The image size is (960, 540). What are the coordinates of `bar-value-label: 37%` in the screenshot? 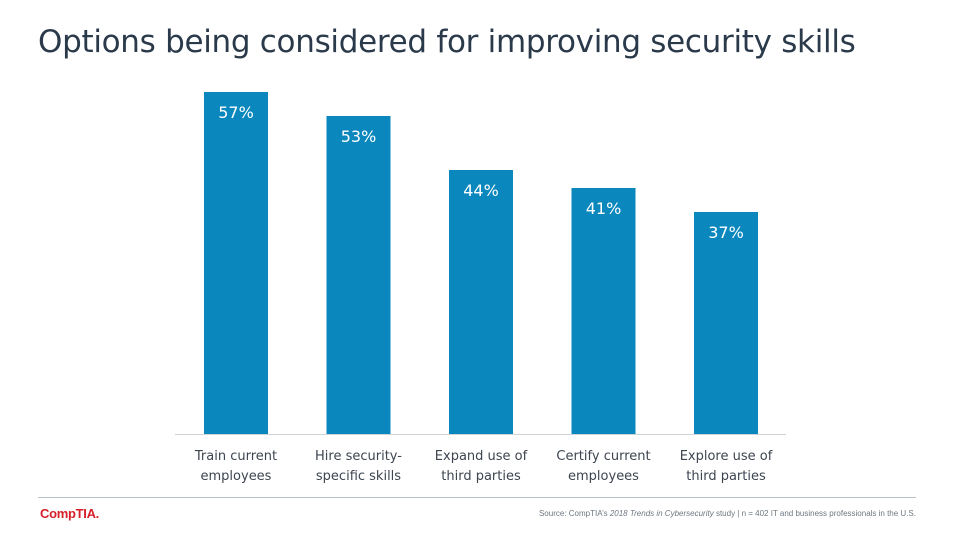 It's located at (726, 232).